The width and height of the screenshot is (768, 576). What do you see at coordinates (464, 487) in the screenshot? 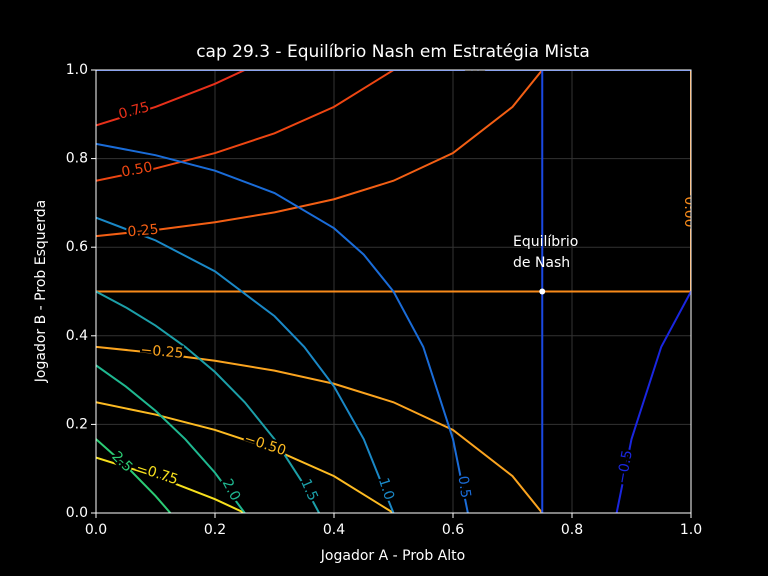
I see `contour-label: 0.5` at bounding box center [464, 487].